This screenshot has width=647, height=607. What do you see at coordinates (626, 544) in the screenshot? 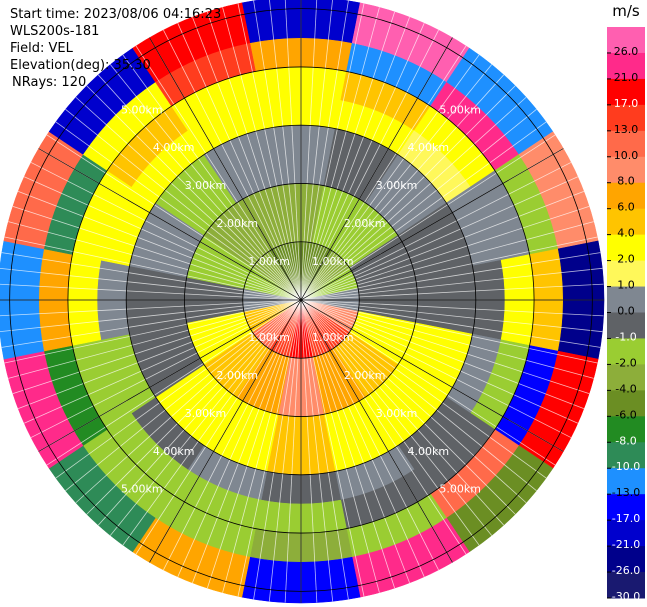
I see `colorbar-tick-label: -21.0` at bounding box center [626, 544].